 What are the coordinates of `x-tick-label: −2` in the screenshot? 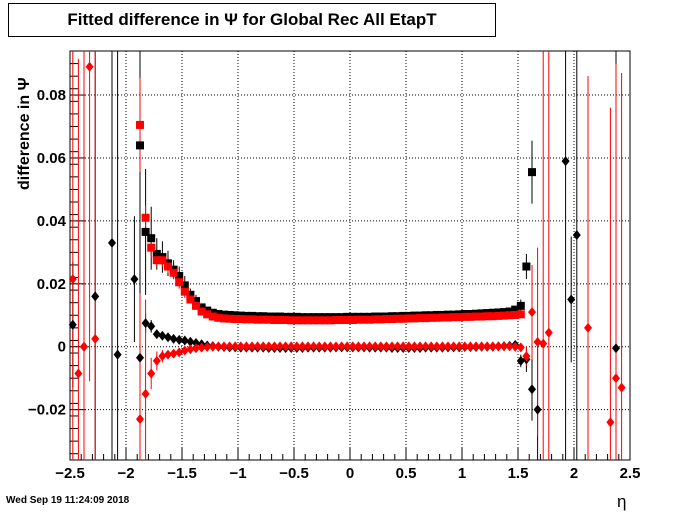 It's located at (125, 473).